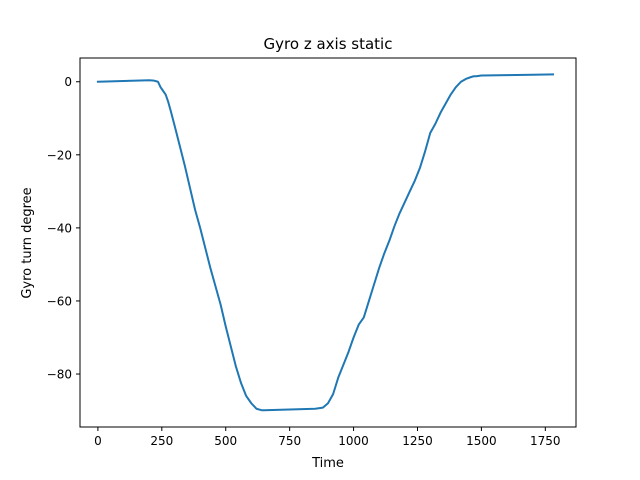  Describe the element at coordinates (353, 441) in the screenshot. I see `x-tick-label: 1000` at that location.